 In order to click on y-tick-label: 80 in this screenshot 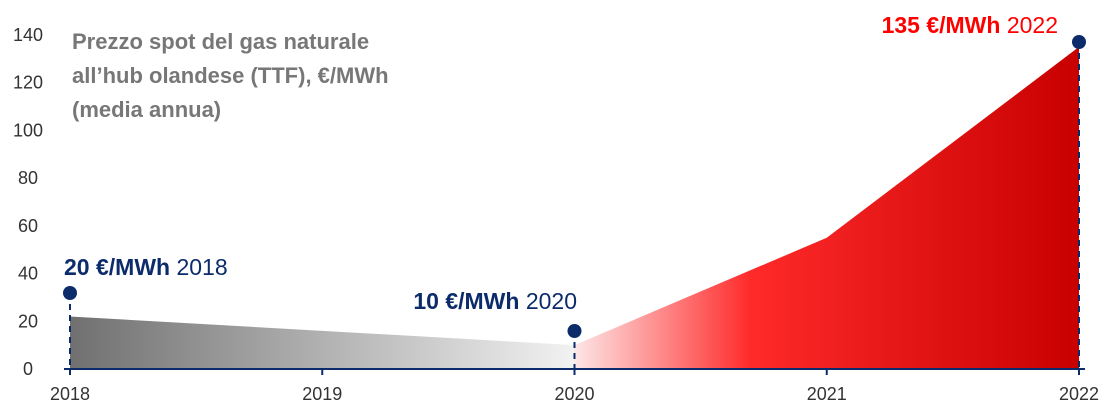, I will do `click(28, 178)`.